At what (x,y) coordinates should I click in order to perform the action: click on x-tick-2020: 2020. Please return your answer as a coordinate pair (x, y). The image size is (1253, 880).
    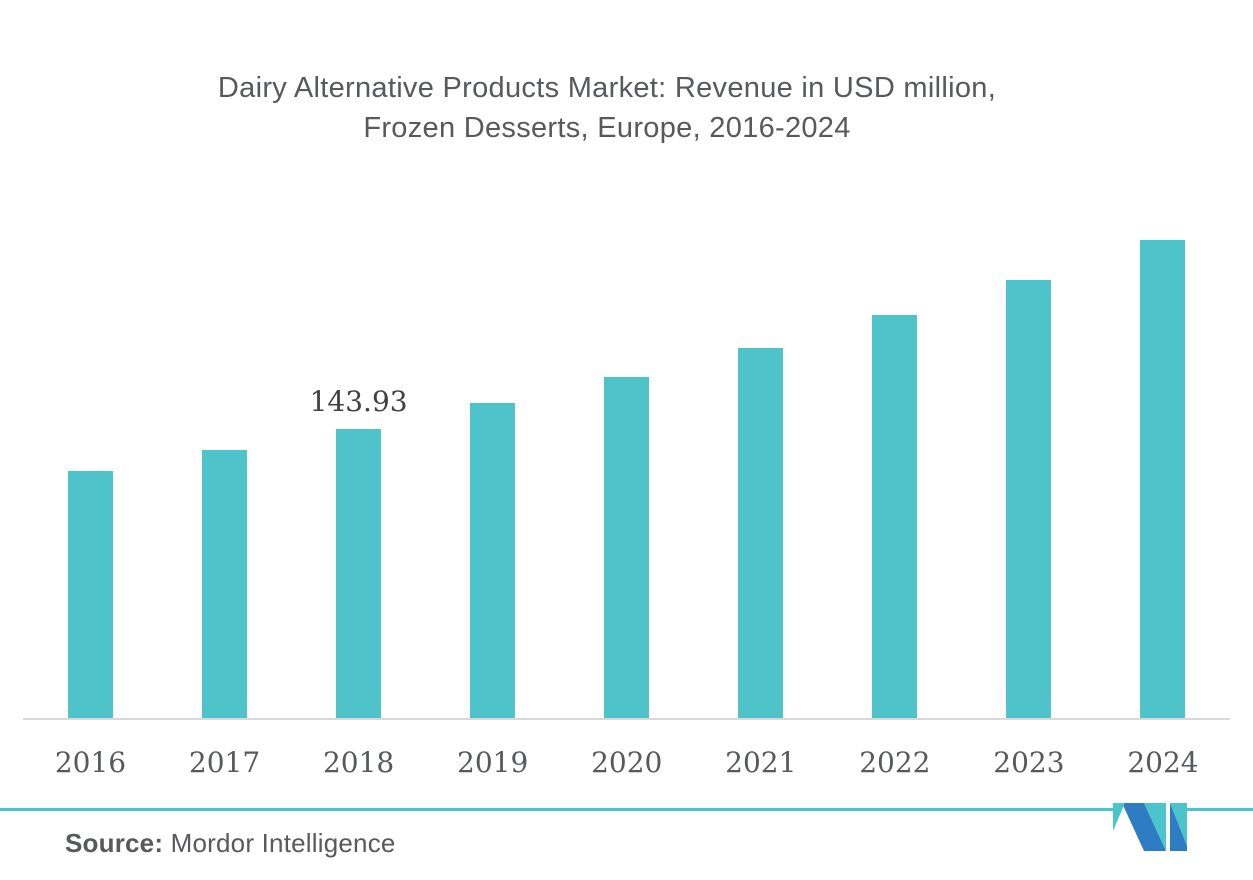
    Looking at the image, I should click on (627, 762).